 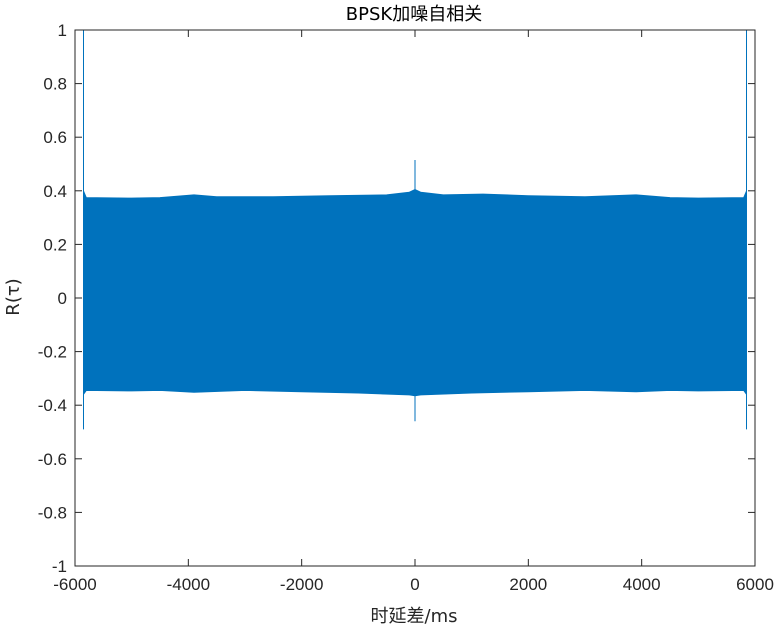 What do you see at coordinates (642, 584) in the screenshot?
I see `x-tick-label: 4000` at bounding box center [642, 584].